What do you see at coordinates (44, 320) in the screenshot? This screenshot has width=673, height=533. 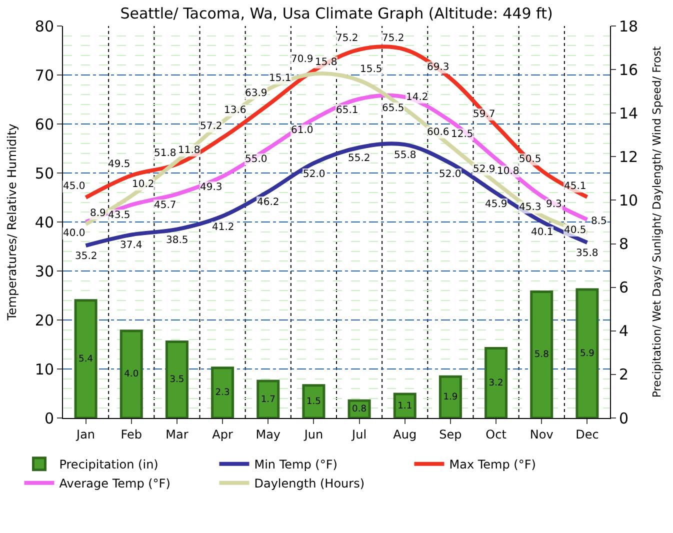 I see `y-tick-label: 20` at bounding box center [44, 320].